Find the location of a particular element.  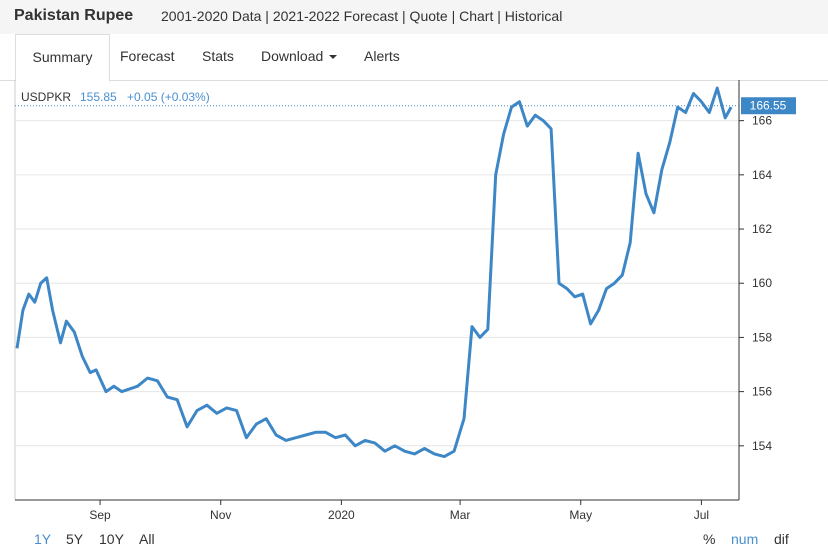

quote-price: 155.85 is located at coordinates (98, 97).